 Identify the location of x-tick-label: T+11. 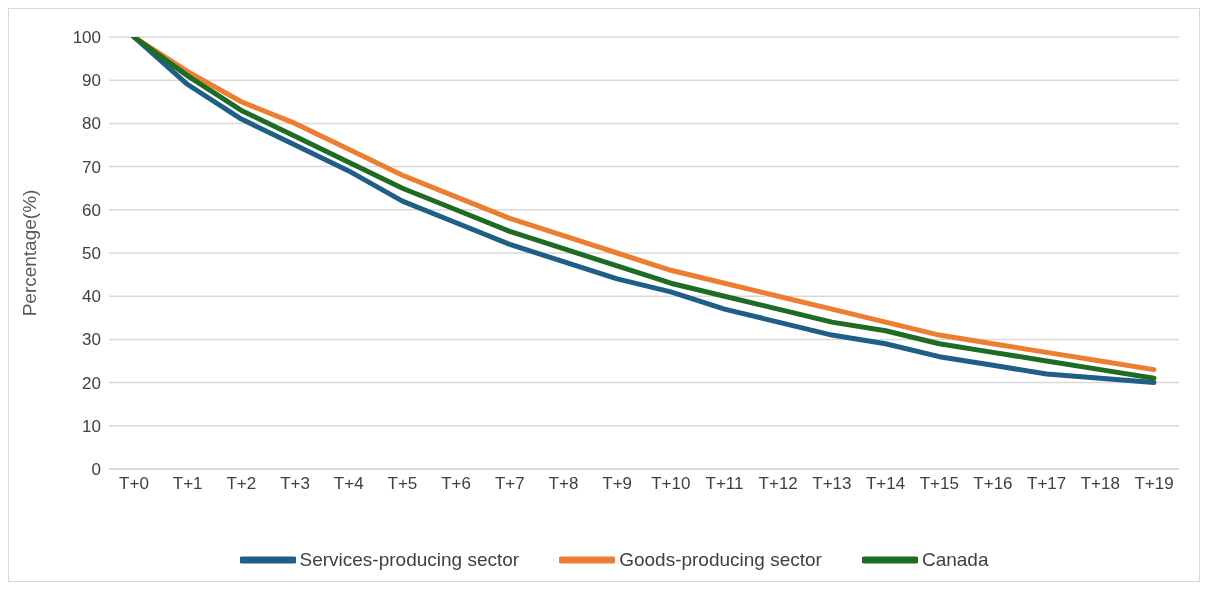
(724, 484).